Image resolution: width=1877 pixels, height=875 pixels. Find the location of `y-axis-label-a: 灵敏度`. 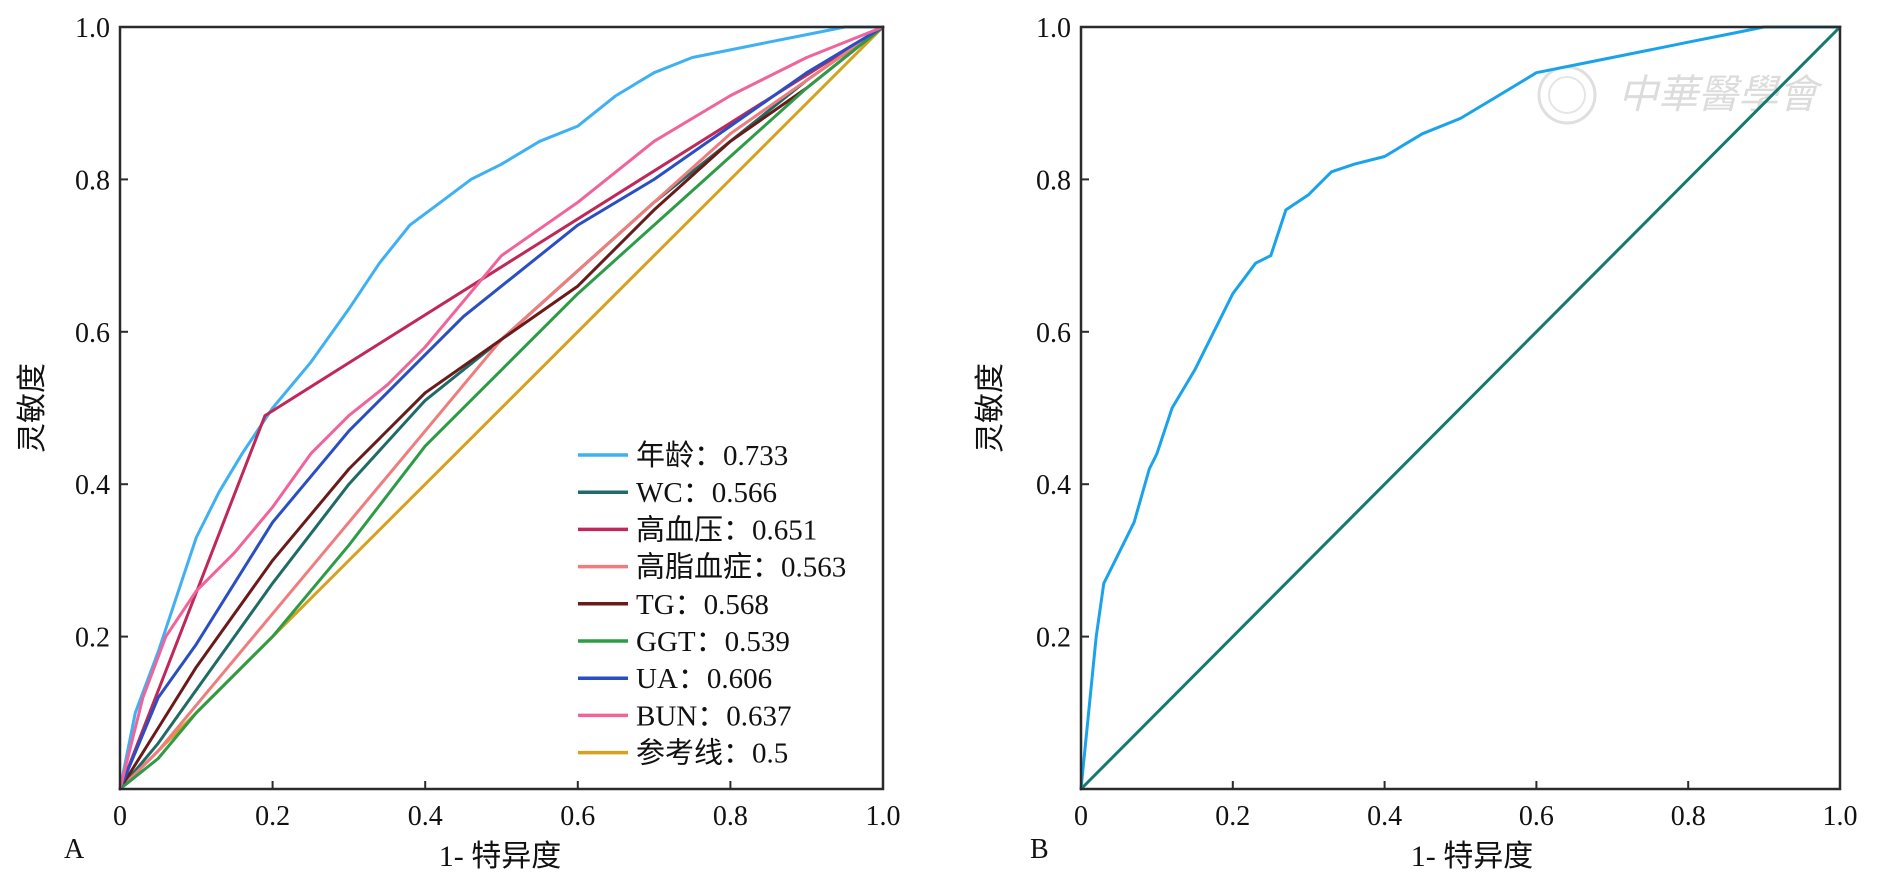

y-axis-label-a: 灵敏度 is located at coordinates (32, 408).